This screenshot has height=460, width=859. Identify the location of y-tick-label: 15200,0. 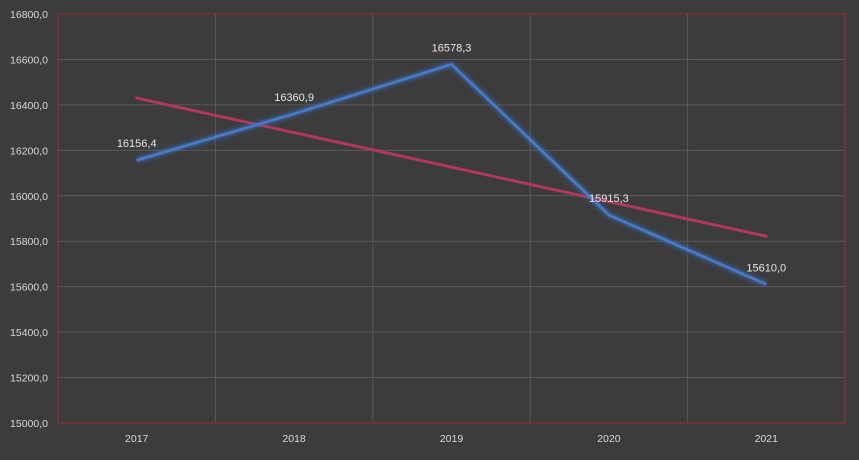
(29, 379).